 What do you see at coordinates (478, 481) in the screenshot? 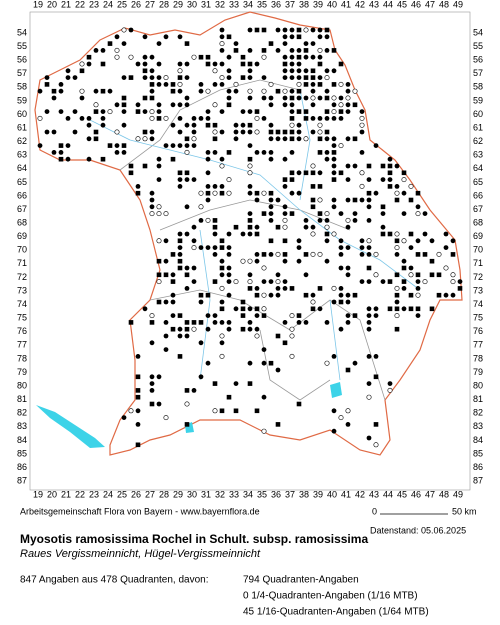
I see `row-label: 87` at bounding box center [478, 481].